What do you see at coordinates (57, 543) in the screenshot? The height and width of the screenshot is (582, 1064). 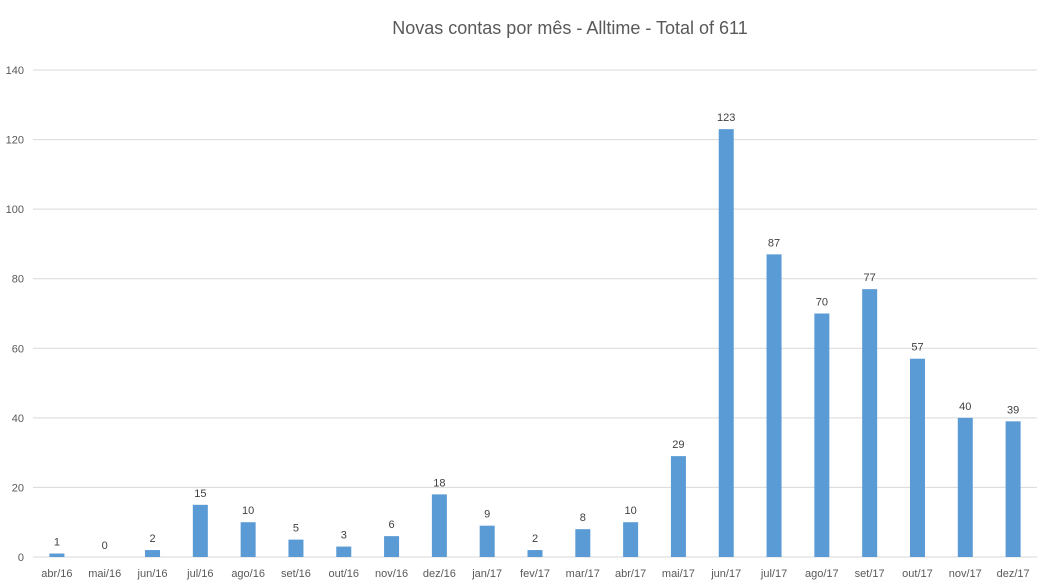 I see `data-label: 1` at bounding box center [57, 543].